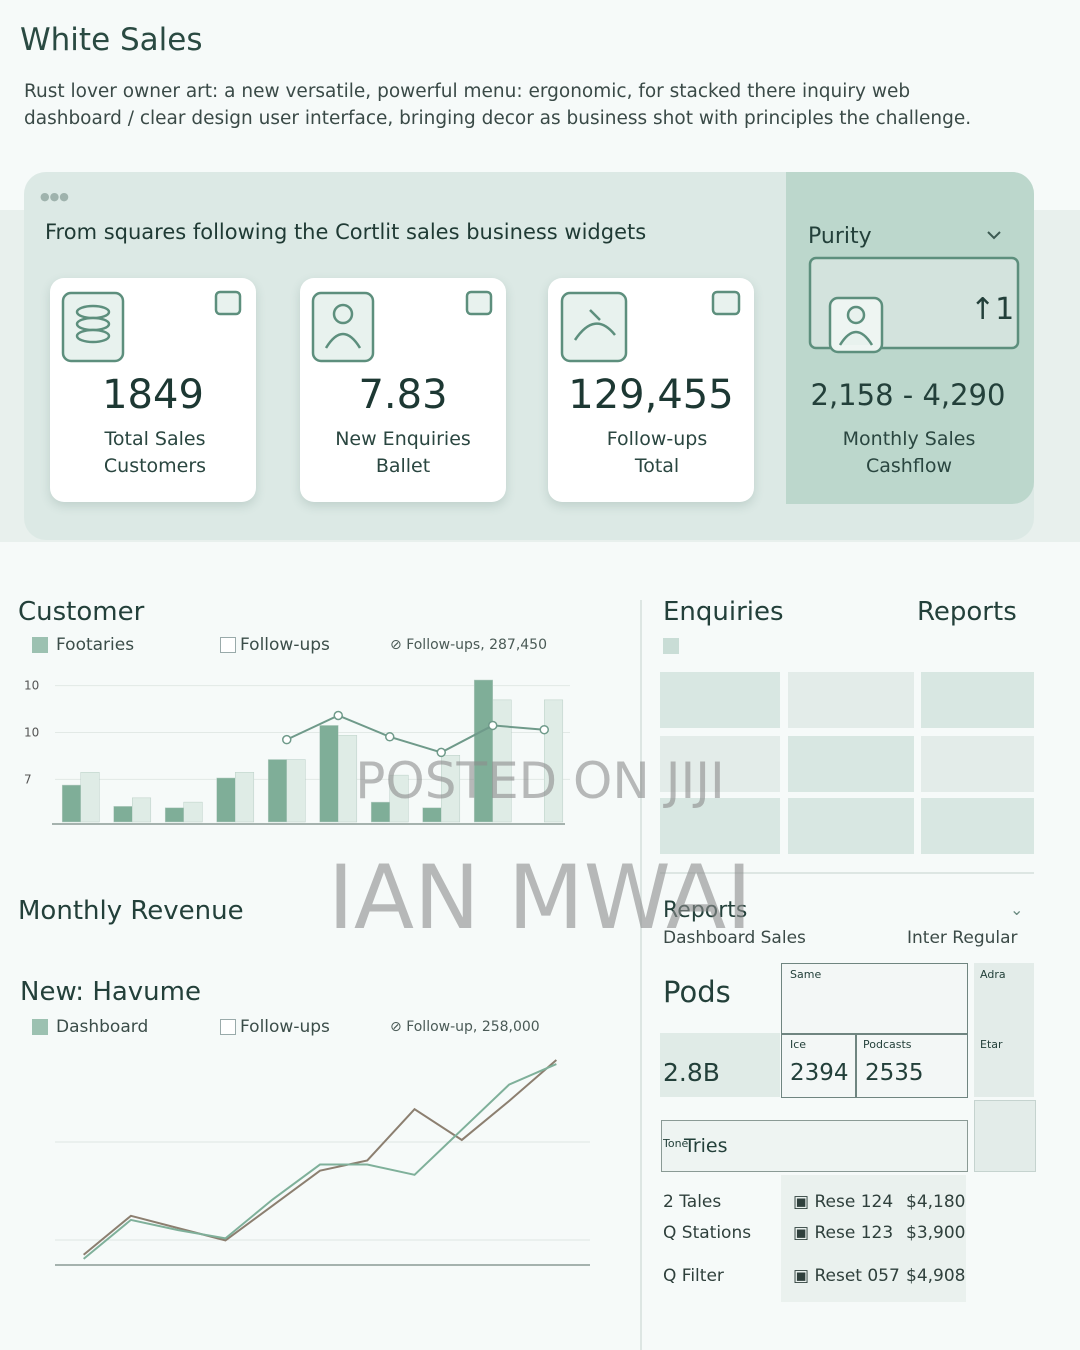 The height and width of the screenshot is (1350, 1080). Describe the element at coordinates (691, 1072) in the screenshot. I see `value: 2.8B` at that location.